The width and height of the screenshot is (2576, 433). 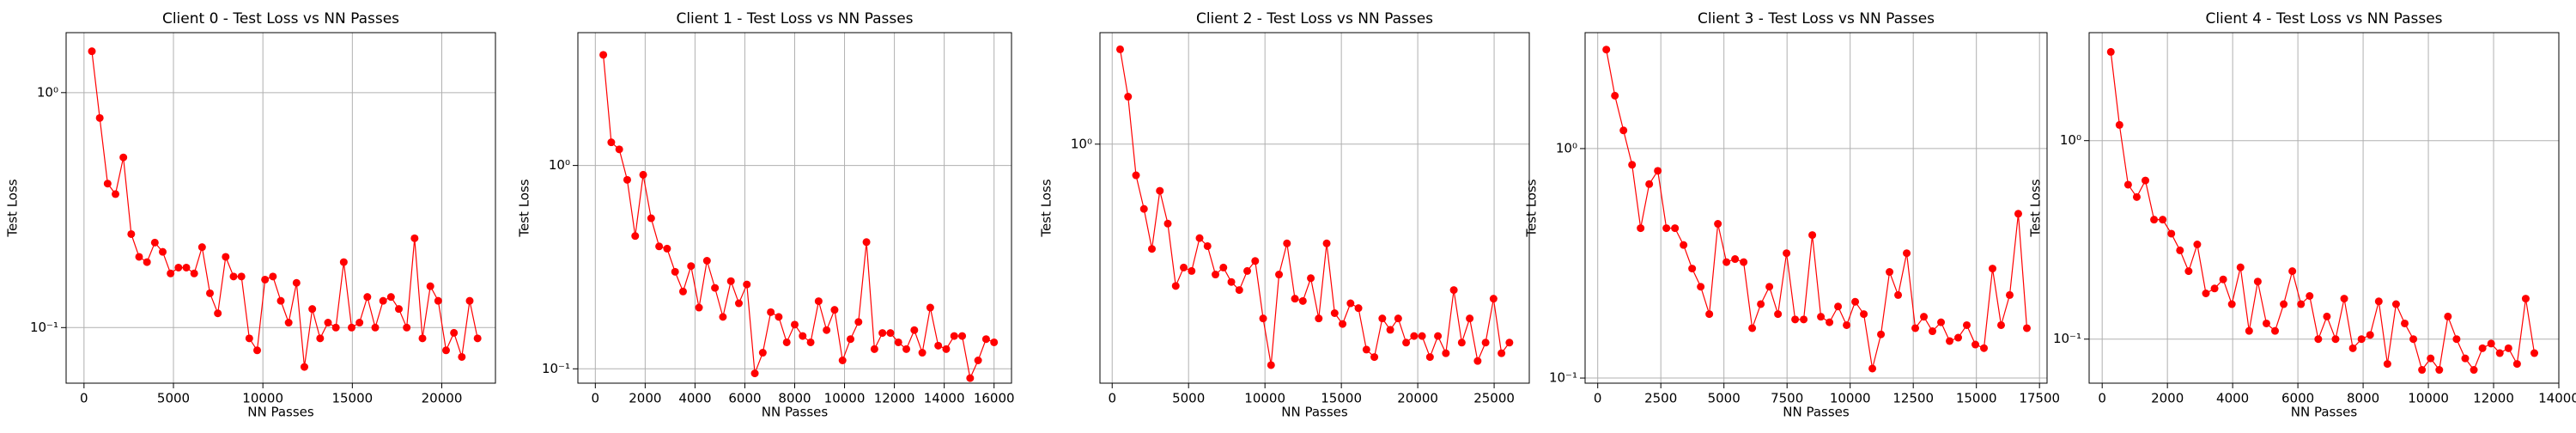 I want to click on x-tick-label: 10000, so click(x=845, y=398).